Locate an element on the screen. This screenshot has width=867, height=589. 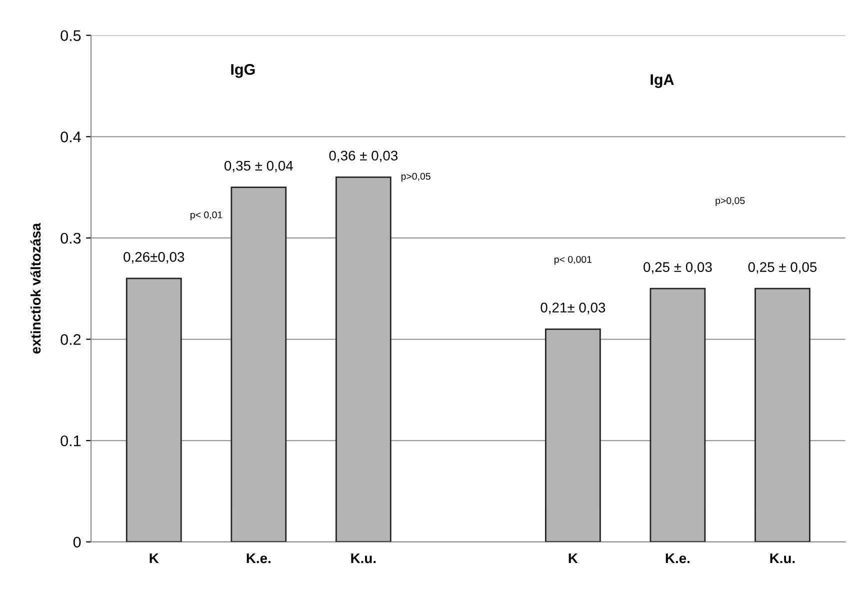
annotation: IgA is located at coordinates (662, 81).